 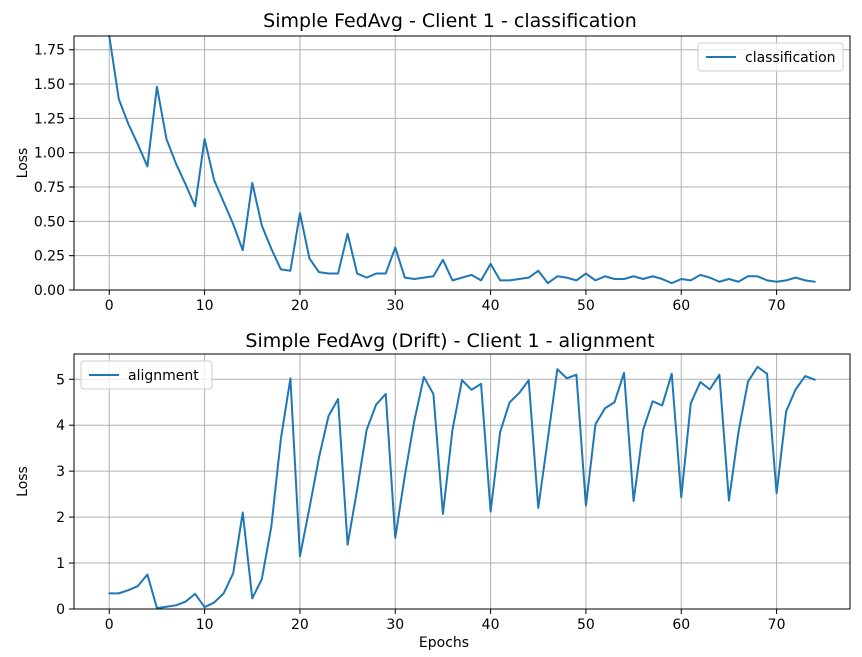 What do you see at coordinates (49, 188) in the screenshot?
I see `y-tick-label: 0.75` at bounding box center [49, 188].